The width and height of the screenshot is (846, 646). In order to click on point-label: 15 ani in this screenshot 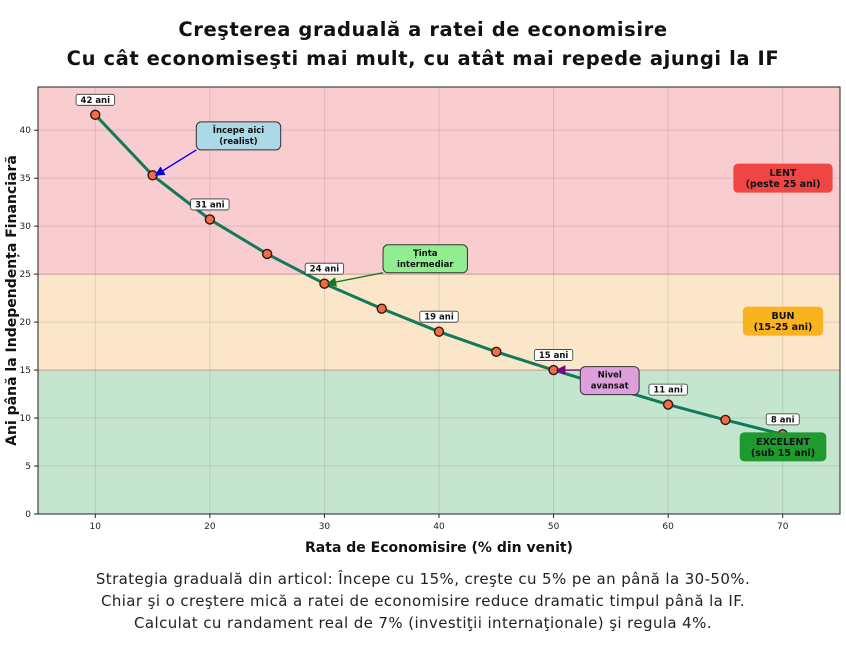, I will do `click(554, 356)`.